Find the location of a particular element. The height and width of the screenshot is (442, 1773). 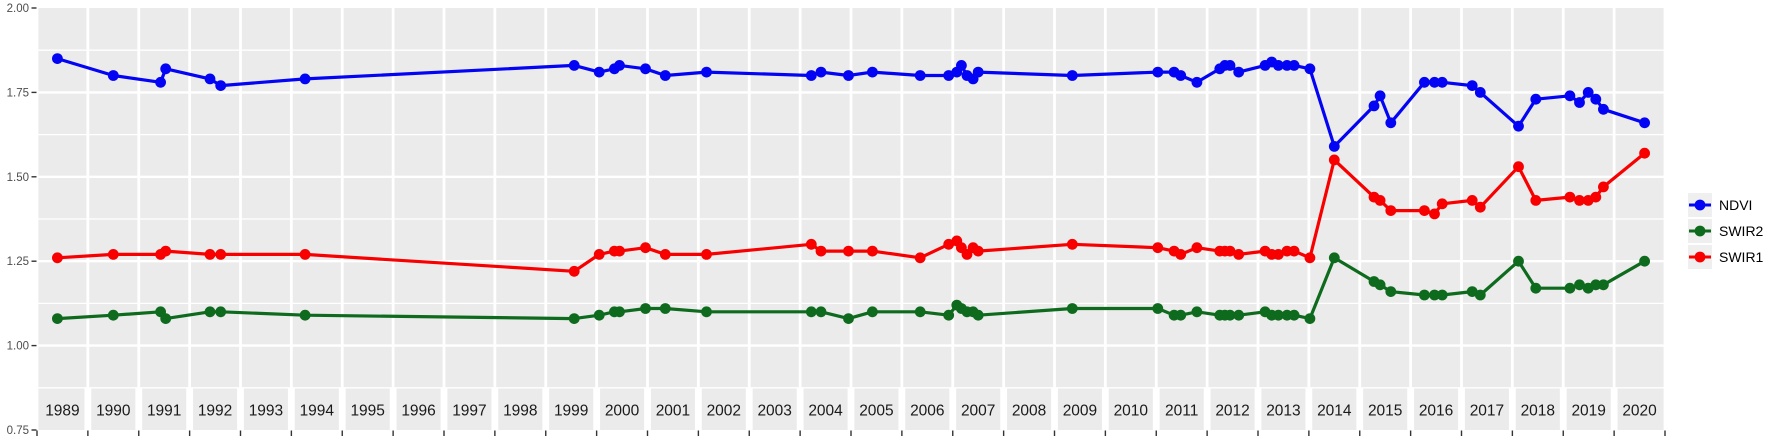

legend-key-swir1-icon is located at coordinates (1700, 257).